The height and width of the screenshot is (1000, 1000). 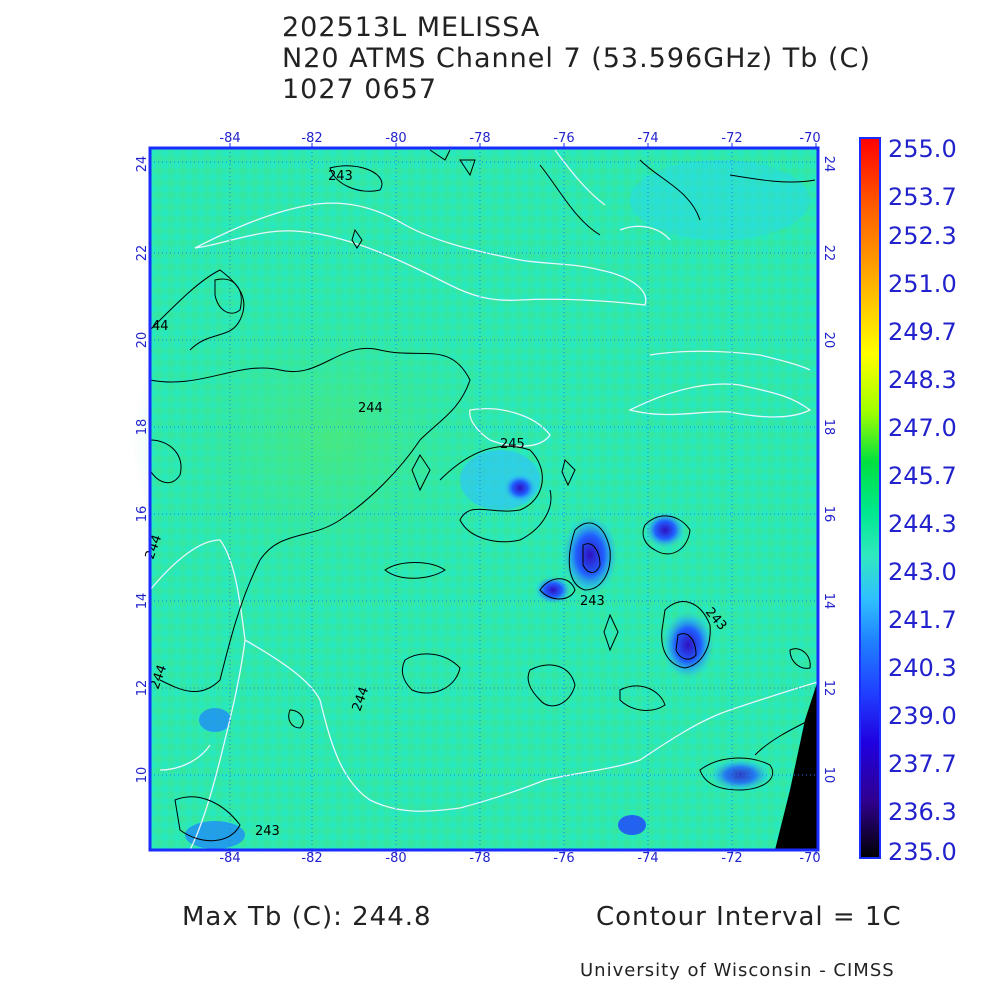 What do you see at coordinates (922, 668) in the screenshot?
I see `colorbar-label: 240.3` at bounding box center [922, 668].